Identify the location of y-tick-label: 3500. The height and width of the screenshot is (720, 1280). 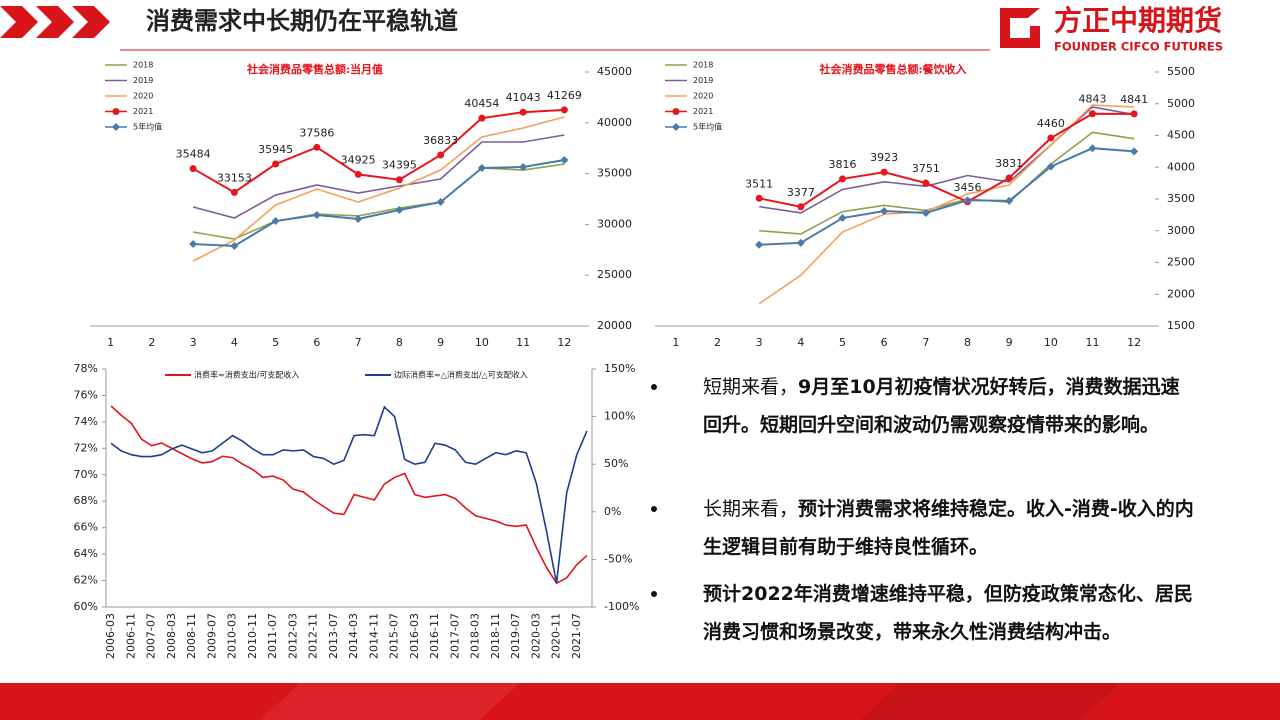
(1181, 198).